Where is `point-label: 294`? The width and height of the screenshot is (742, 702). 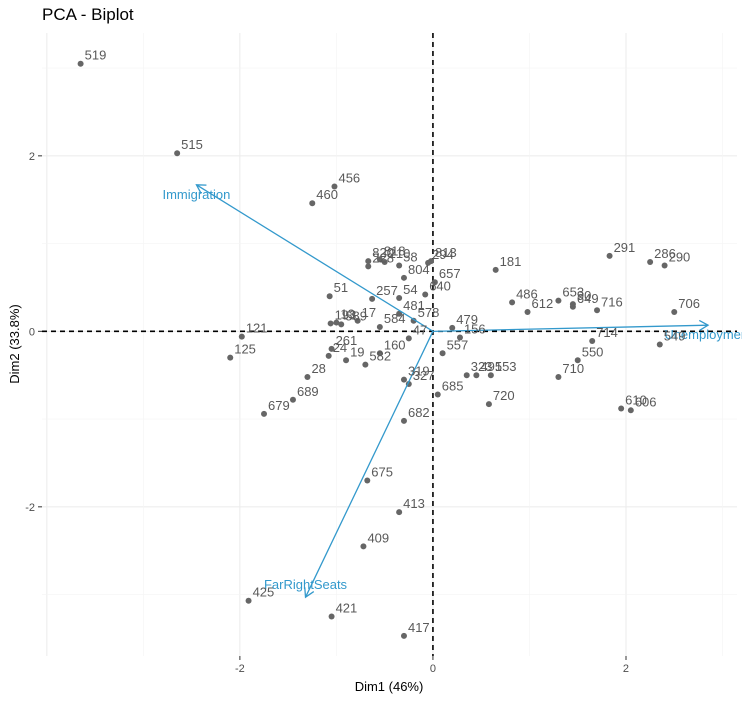
point-label: 294 is located at coordinates (443, 254).